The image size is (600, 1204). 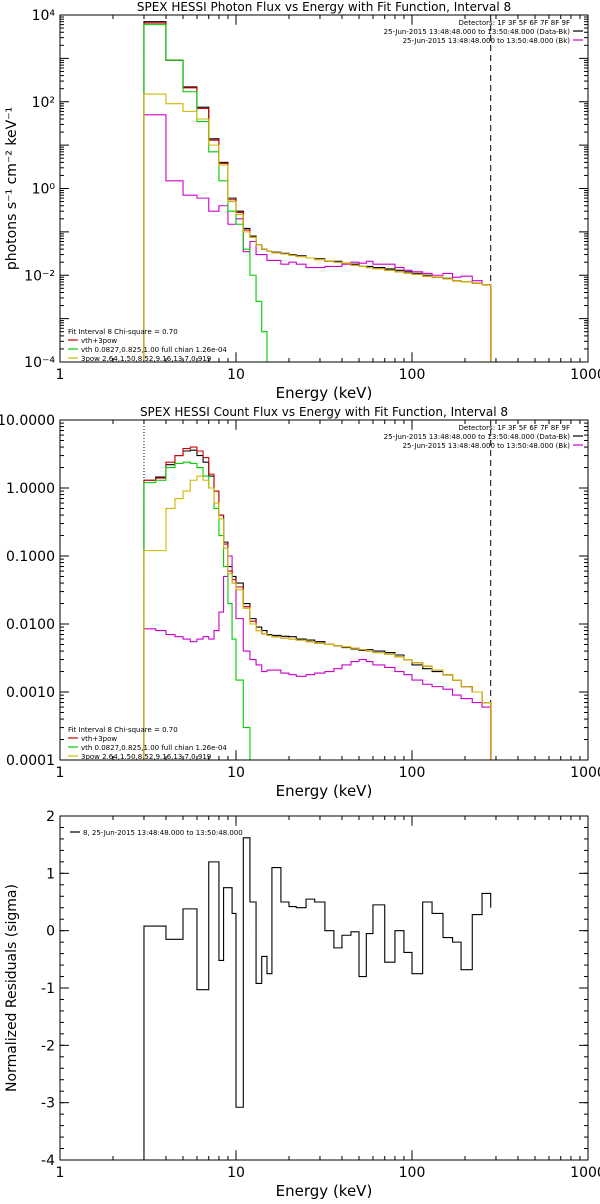 I want to click on y-tick-label: 0.1000, so click(x=30, y=557).